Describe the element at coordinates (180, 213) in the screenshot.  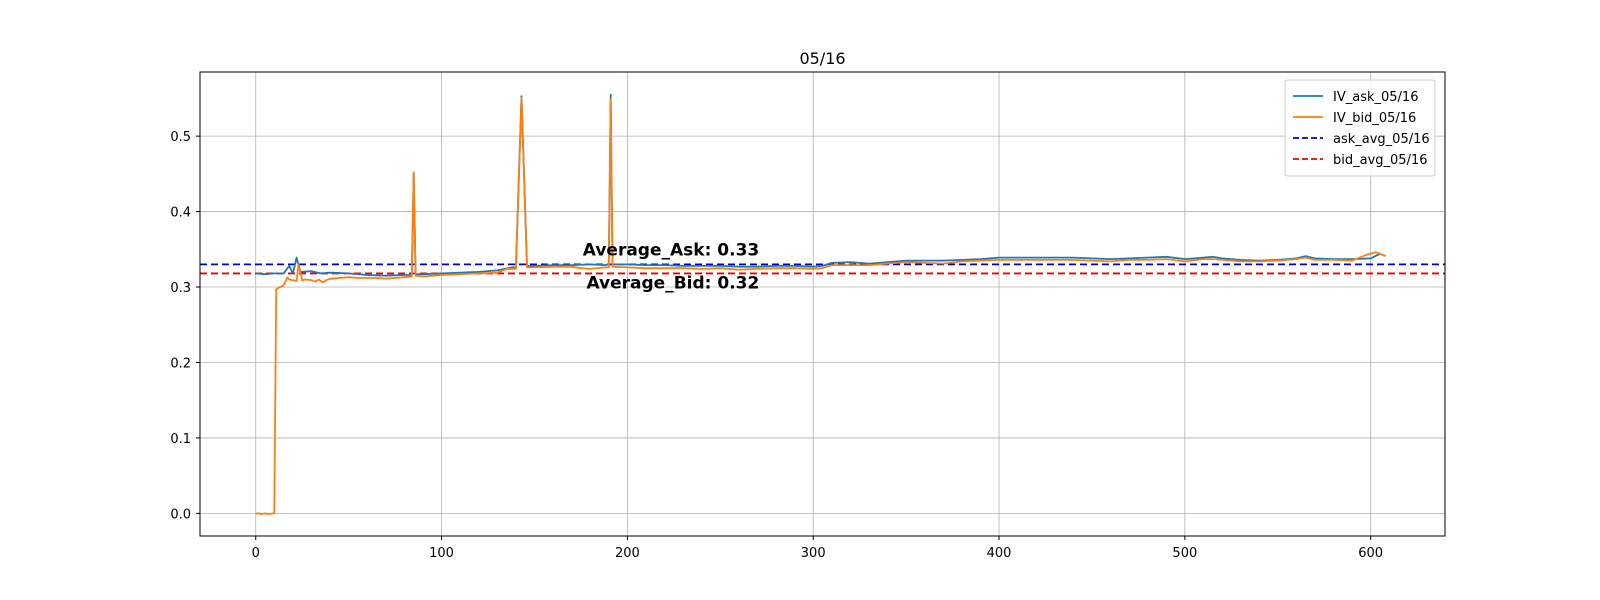
I see `y-tick-label: 0.4` at that location.